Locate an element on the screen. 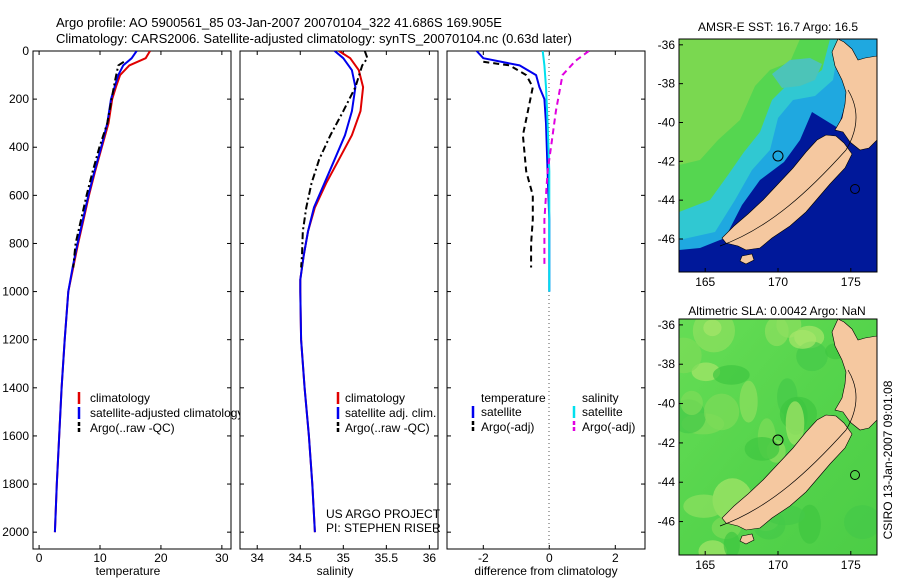 Image resolution: width=900 pixels, height=580 pixels. sla-map-ticks: 165 170 175 -36 -38 -40 -42 -44 -46 is located at coordinates (759, 445).